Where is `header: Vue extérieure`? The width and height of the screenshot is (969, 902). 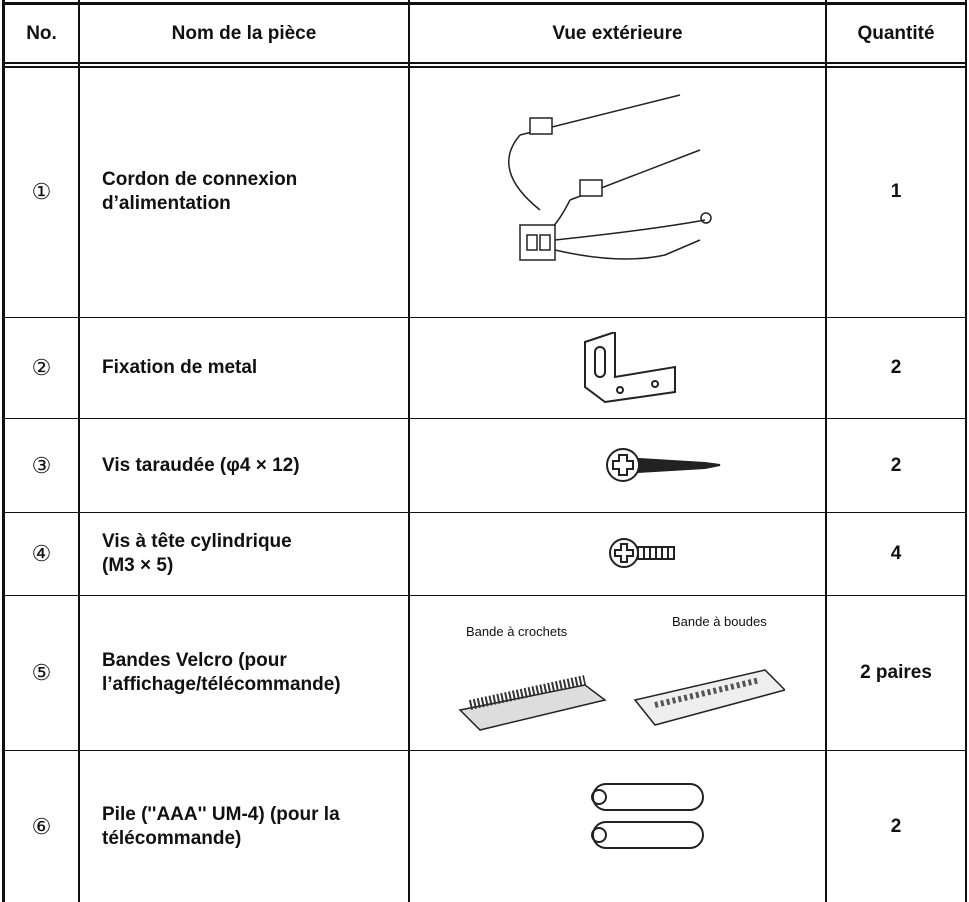 header: Vue extérieure is located at coordinates (617, 33).